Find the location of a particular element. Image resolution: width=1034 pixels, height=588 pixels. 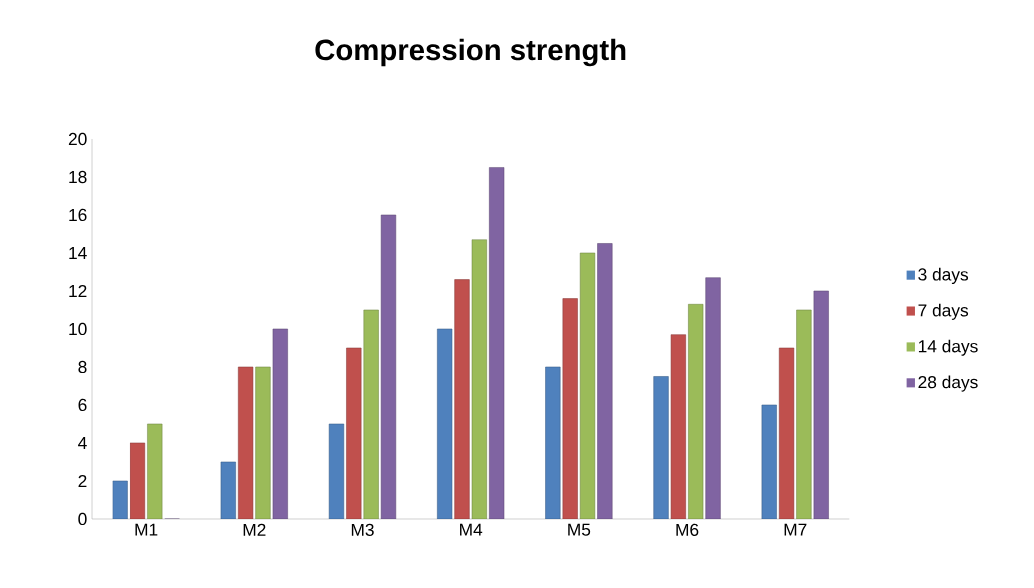

y-tick-label: 18 is located at coordinates (78, 177).